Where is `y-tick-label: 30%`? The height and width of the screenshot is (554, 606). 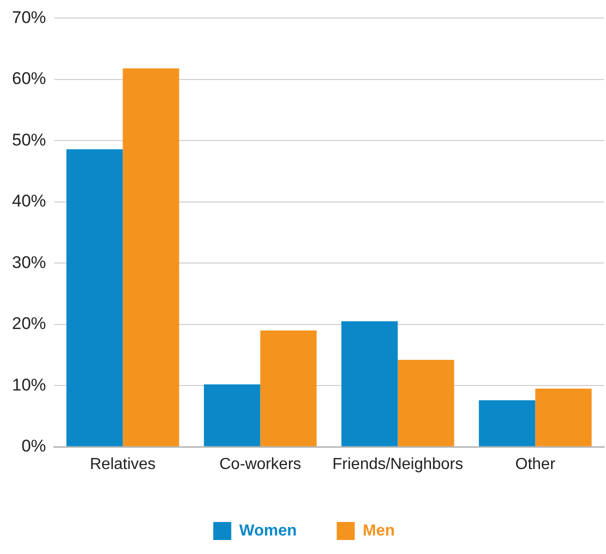 y-tick-label: 30% is located at coordinates (29, 262).